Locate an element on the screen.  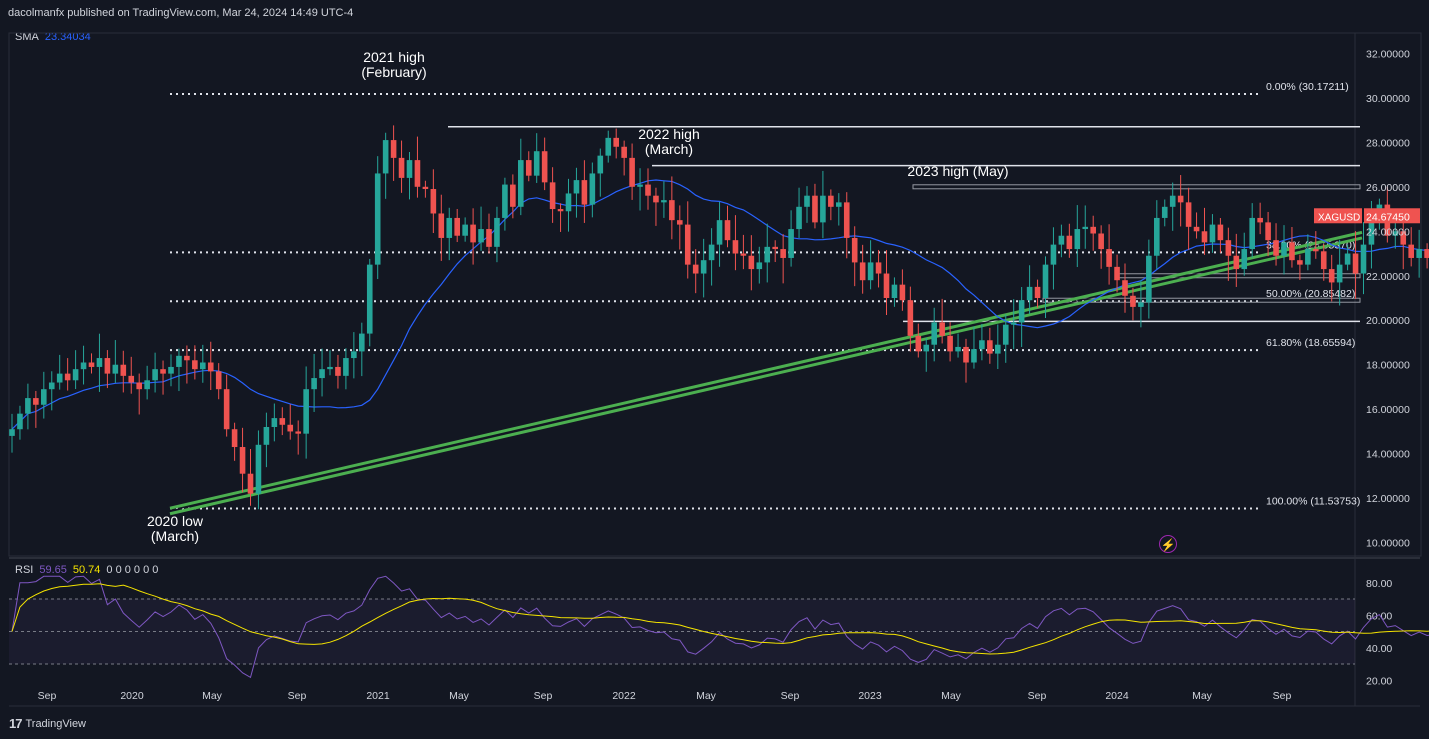
sma-value: 23.34034 is located at coordinates (67, 37).